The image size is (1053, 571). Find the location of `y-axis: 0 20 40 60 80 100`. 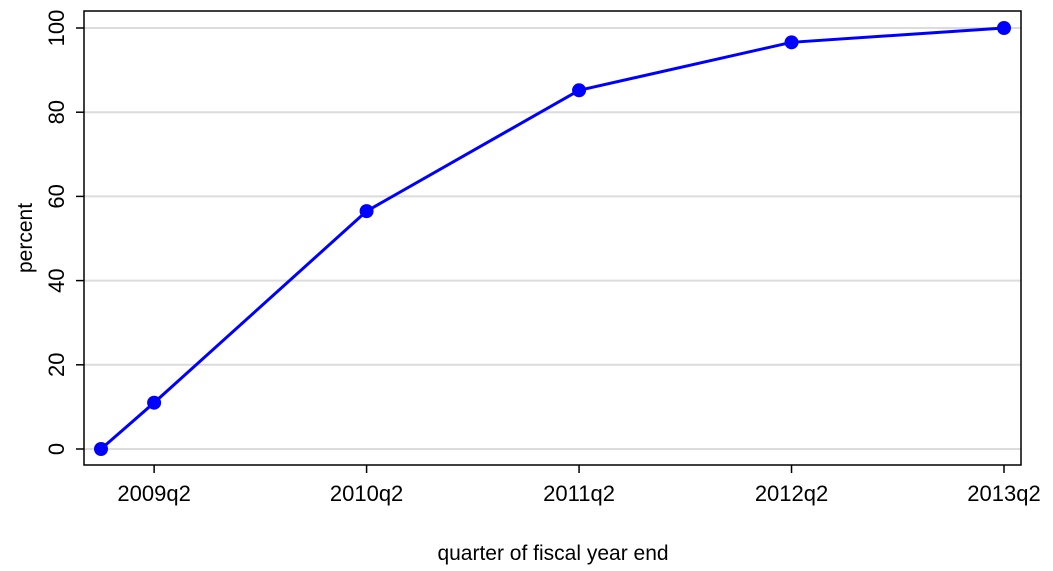

y-axis: 0 20 40 60 80 100 is located at coordinates (64, 232).